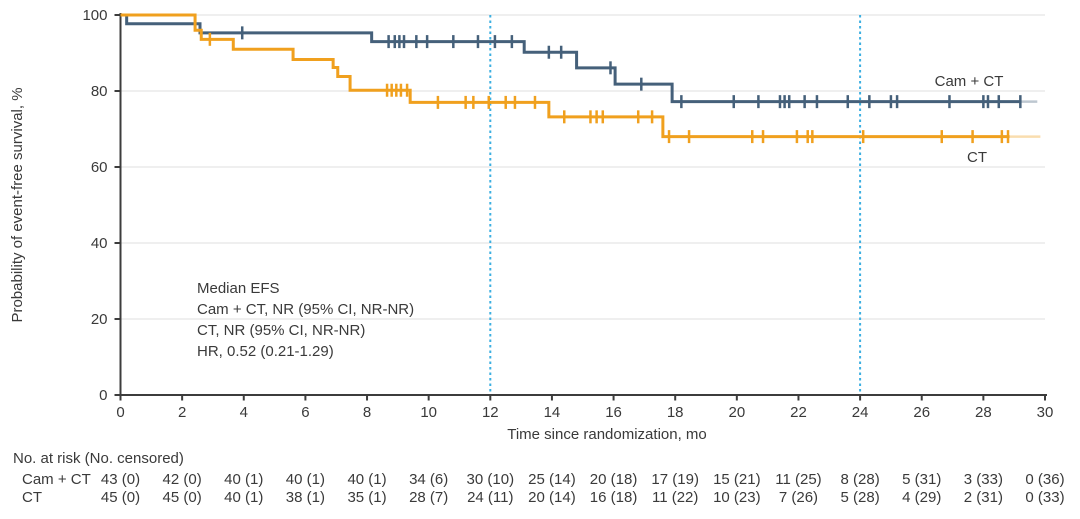 The width and height of the screenshot is (1080, 519). I want to click on annotation-line-2: Cam + CT, NR (95% CI, NR-NR), so click(305, 309).